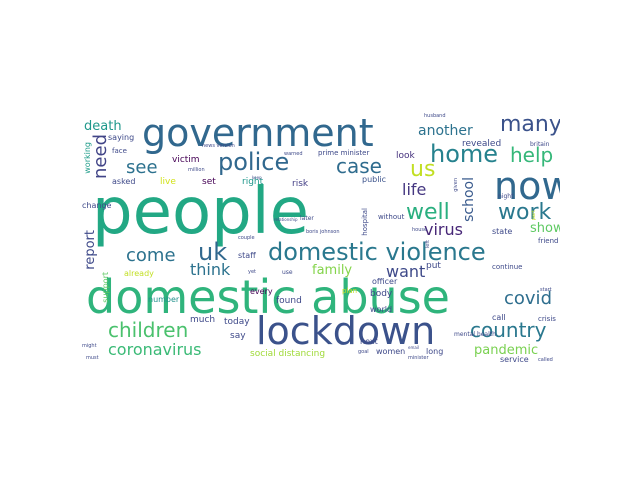 This screenshot has width=640, height=480. What do you see at coordinates (268, 297) in the screenshot?
I see `word-domestic-abuse: domestic abuse` at bounding box center [268, 297].